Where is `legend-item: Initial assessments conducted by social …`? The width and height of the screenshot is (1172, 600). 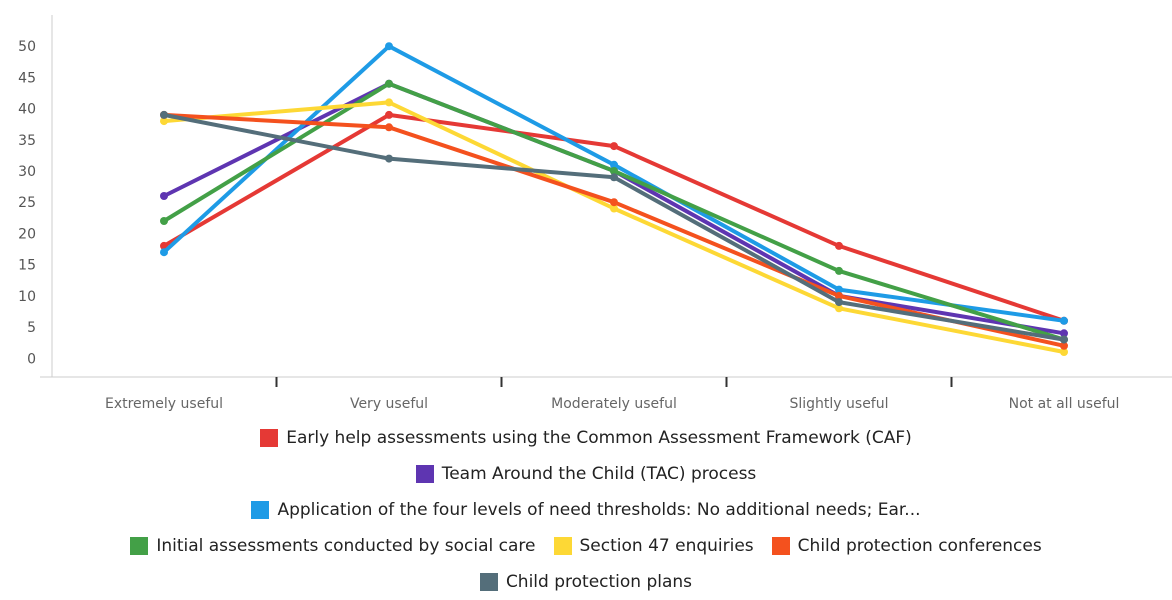
legend-item: Initial assessments conducted by social … is located at coordinates (333, 546).